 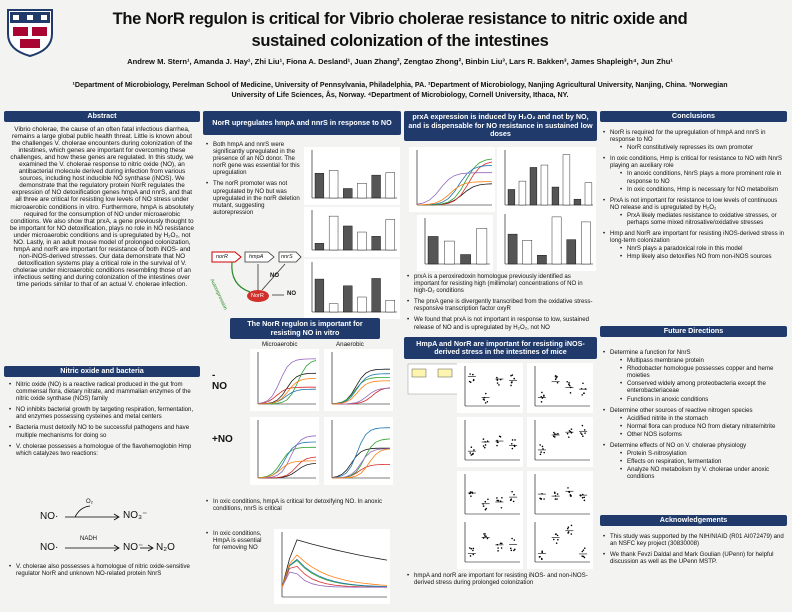 I want to click on label: NO, so click(x=274, y=276).